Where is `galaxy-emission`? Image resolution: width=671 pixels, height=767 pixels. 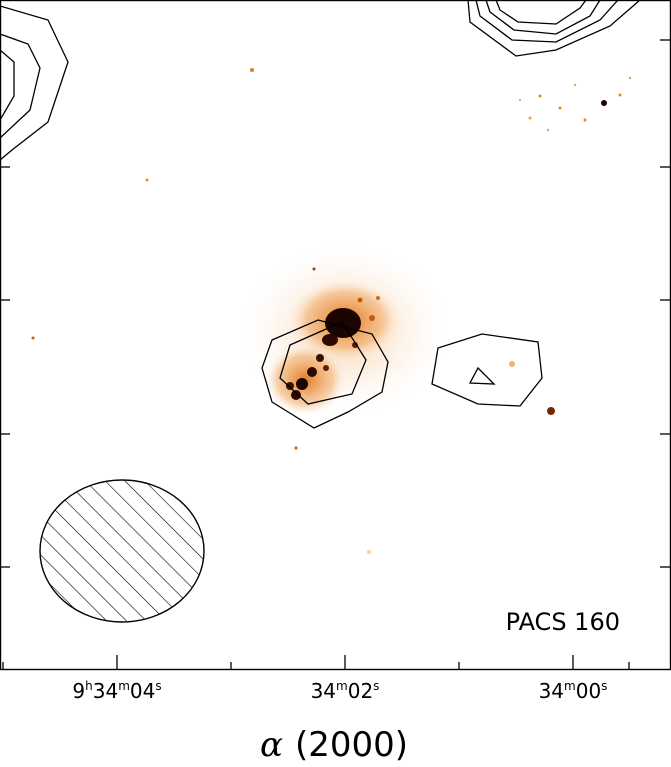
galaxy-emission is located at coordinates (345, 330).